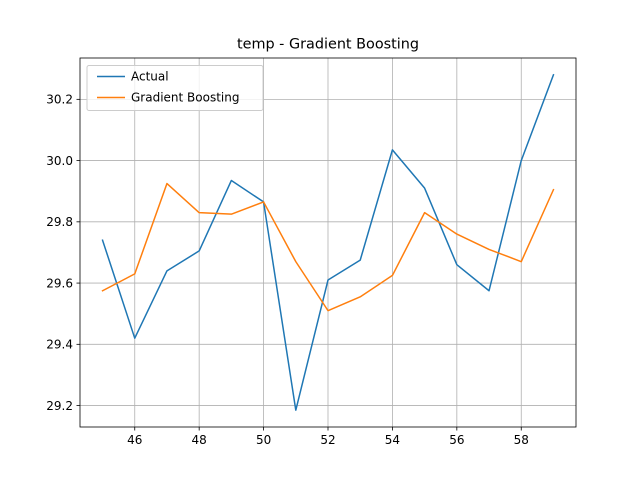 The width and height of the screenshot is (640, 480). I want to click on x-tick-label: 56, so click(456, 440).